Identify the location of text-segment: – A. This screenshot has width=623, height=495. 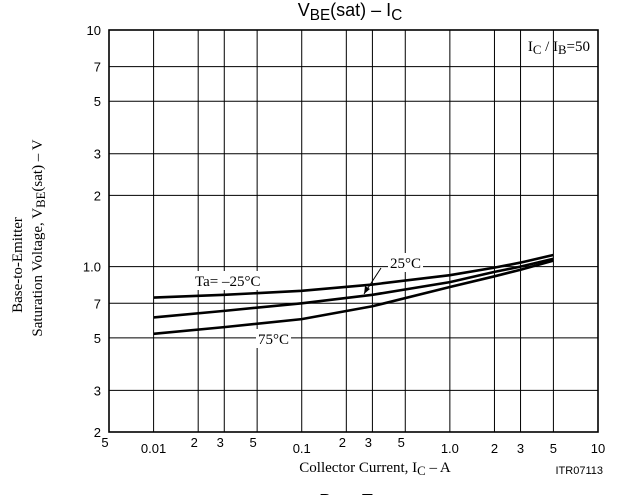
(438, 468).